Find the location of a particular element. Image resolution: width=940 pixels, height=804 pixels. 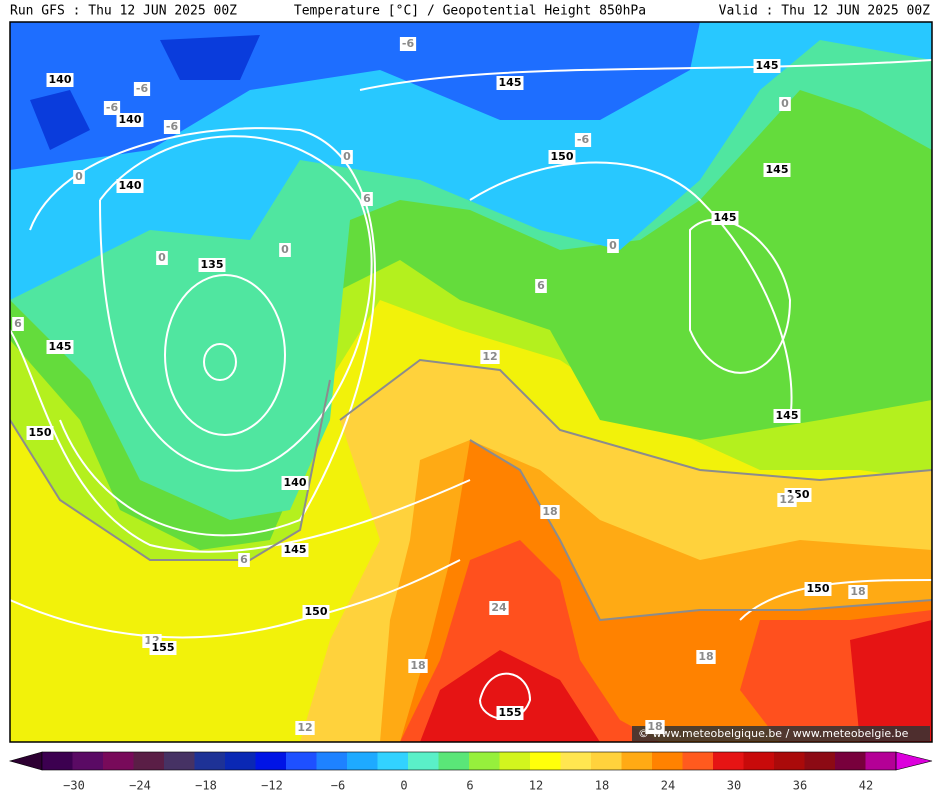

colorbar-label: 24 is located at coordinates (668, 786).